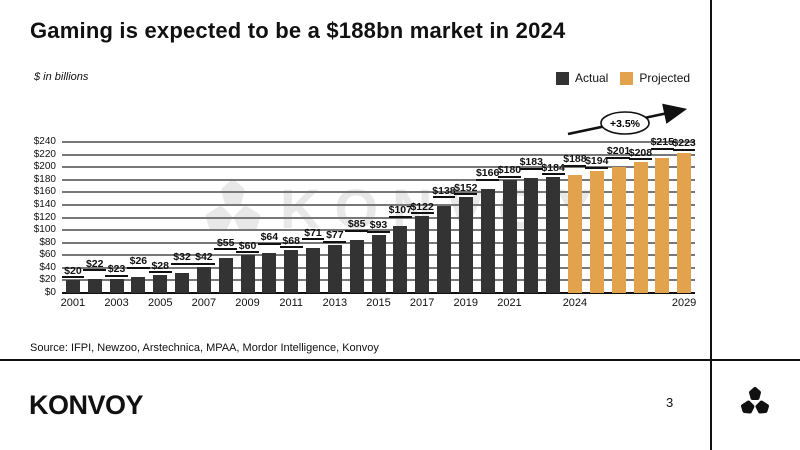  What do you see at coordinates (47, 242) in the screenshot?
I see `y-tick-label: $80` at bounding box center [47, 242].